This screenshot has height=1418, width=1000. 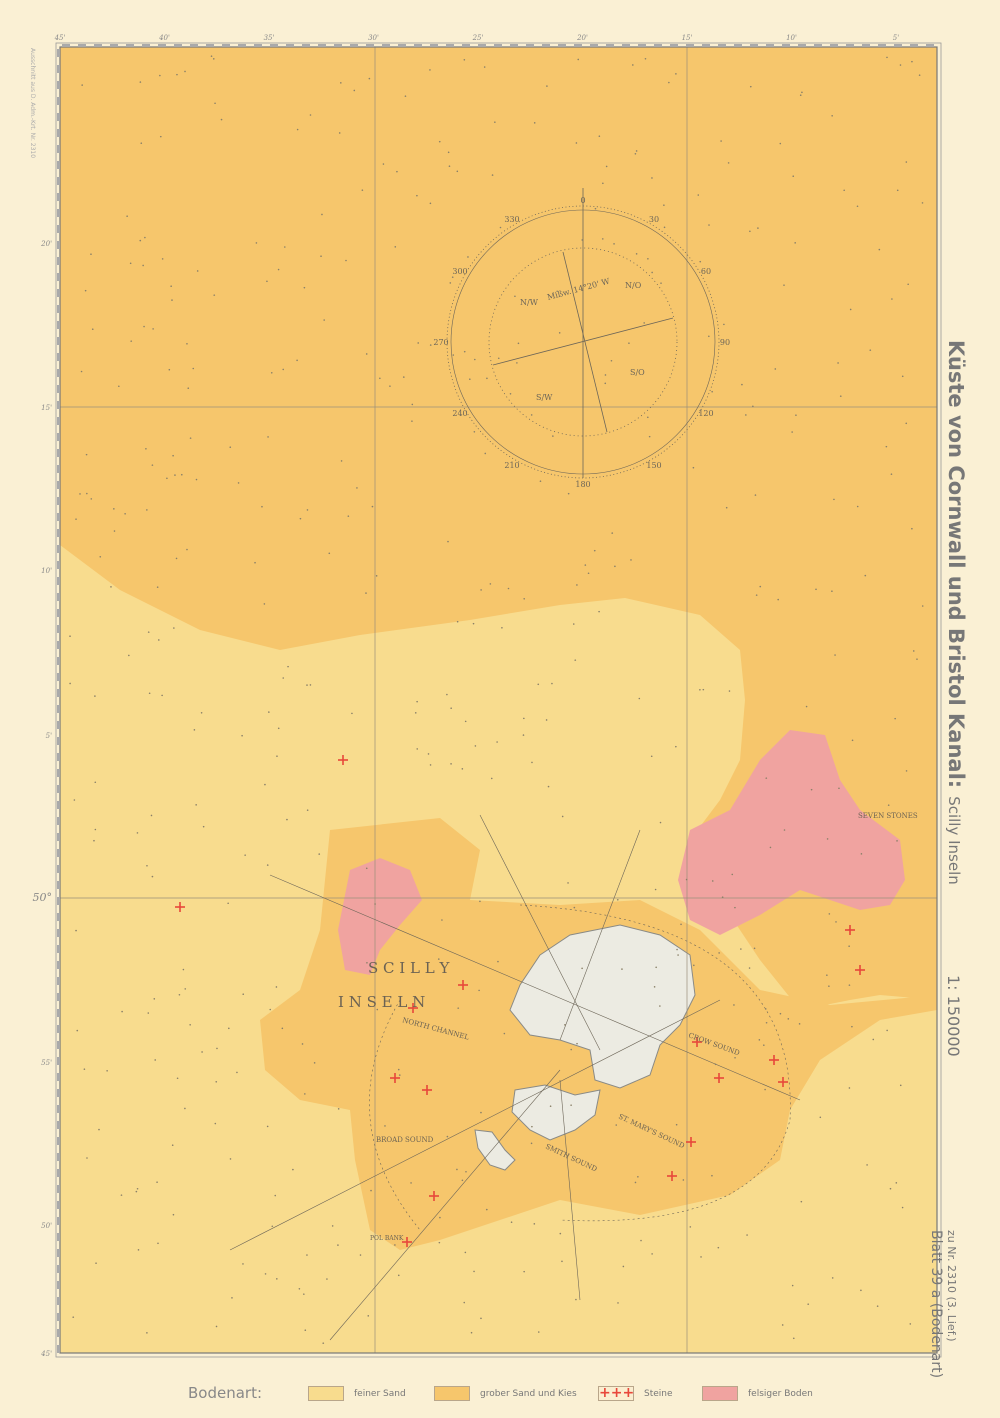 What do you see at coordinates (46, 571) in the screenshot?
I see `latitude-label: 10'` at bounding box center [46, 571].